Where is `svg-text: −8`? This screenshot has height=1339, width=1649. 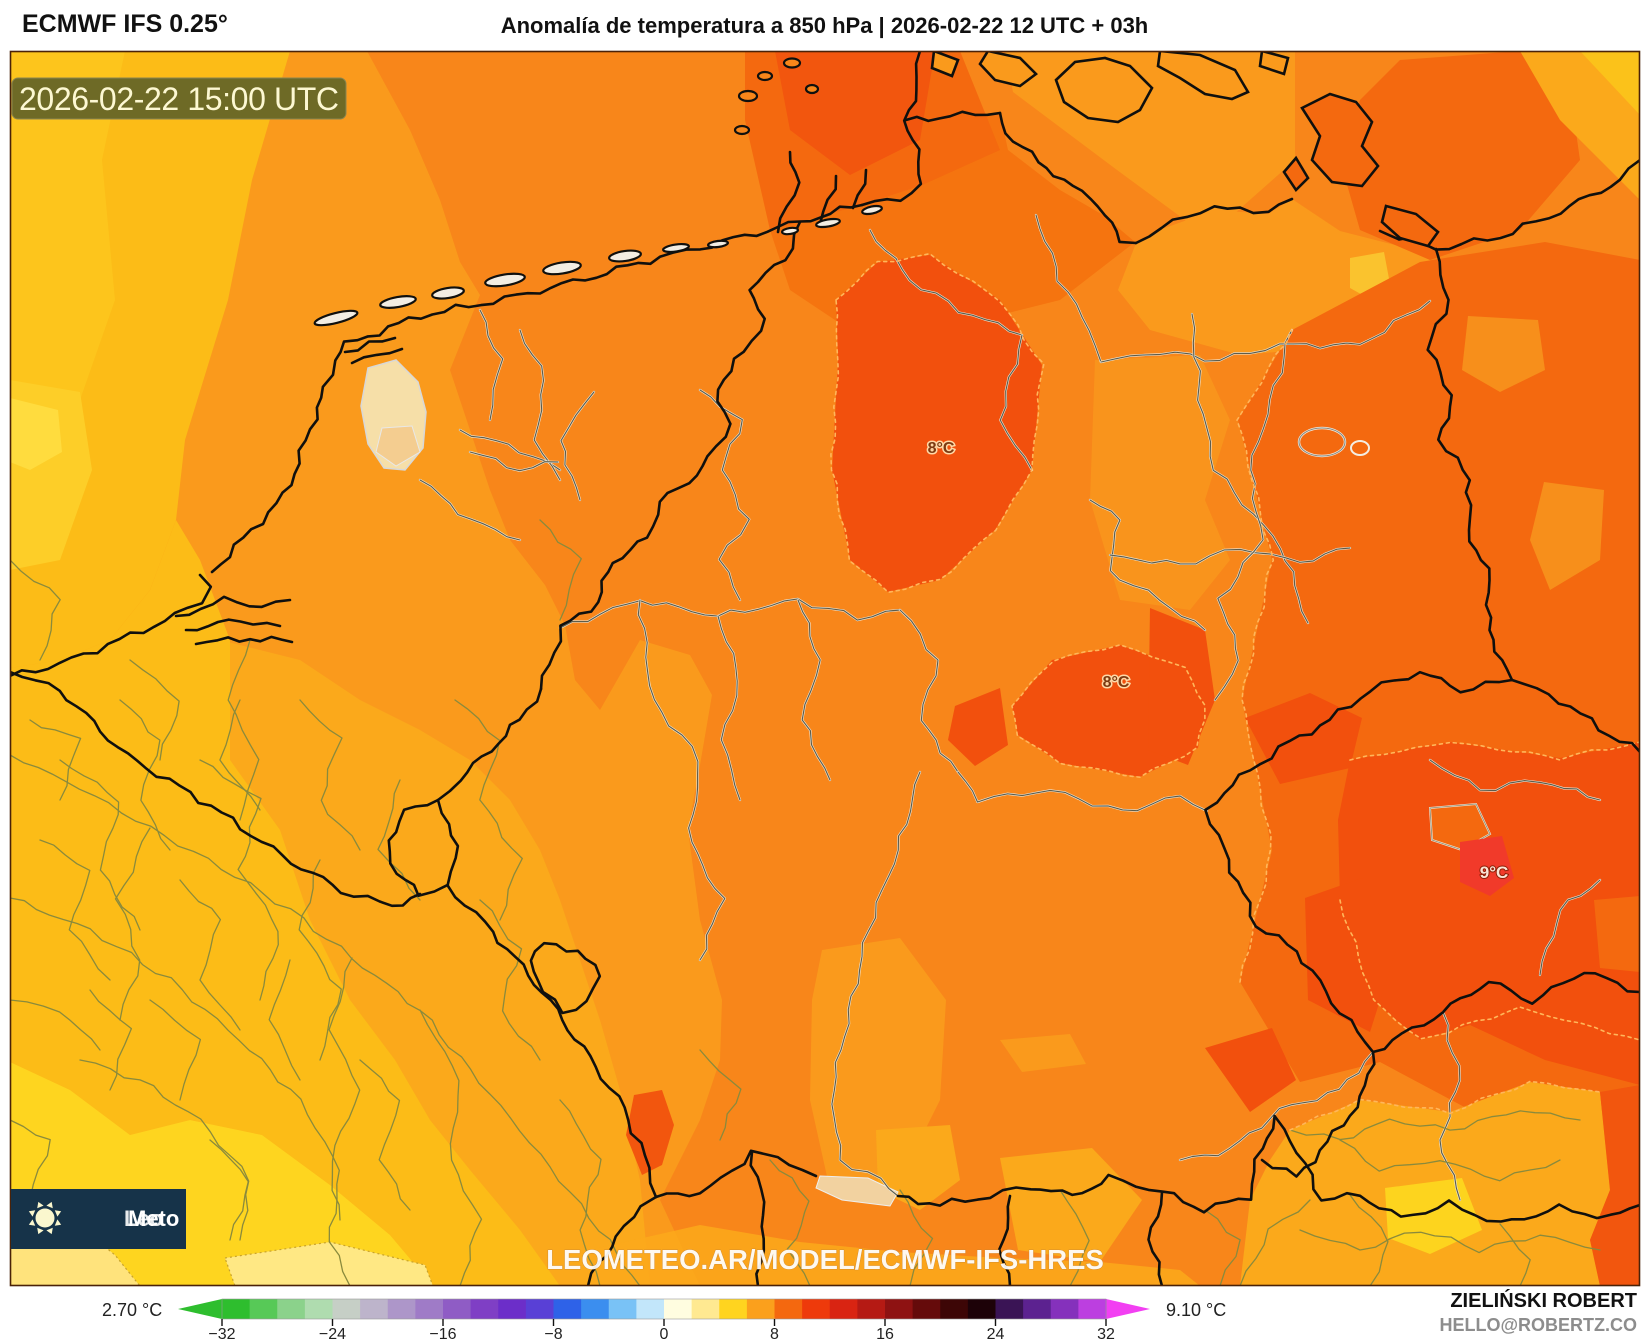 svg-text: −8 is located at coordinates (553, 1332).